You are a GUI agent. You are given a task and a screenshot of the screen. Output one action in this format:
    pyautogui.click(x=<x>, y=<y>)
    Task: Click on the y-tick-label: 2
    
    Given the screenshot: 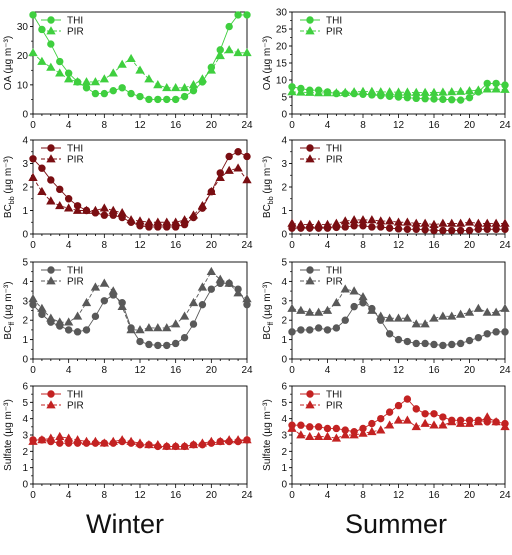 What is the action you would take?
    pyautogui.click(x=284, y=452)
    